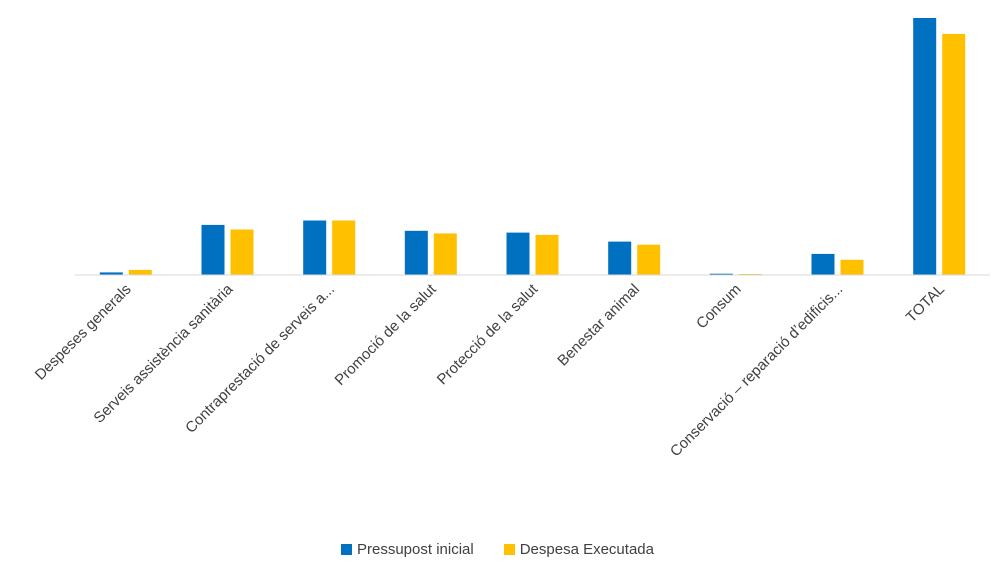  What do you see at coordinates (497, 549) in the screenshot?
I see `legend: Pressupost inicial Despesa Executada` at bounding box center [497, 549].